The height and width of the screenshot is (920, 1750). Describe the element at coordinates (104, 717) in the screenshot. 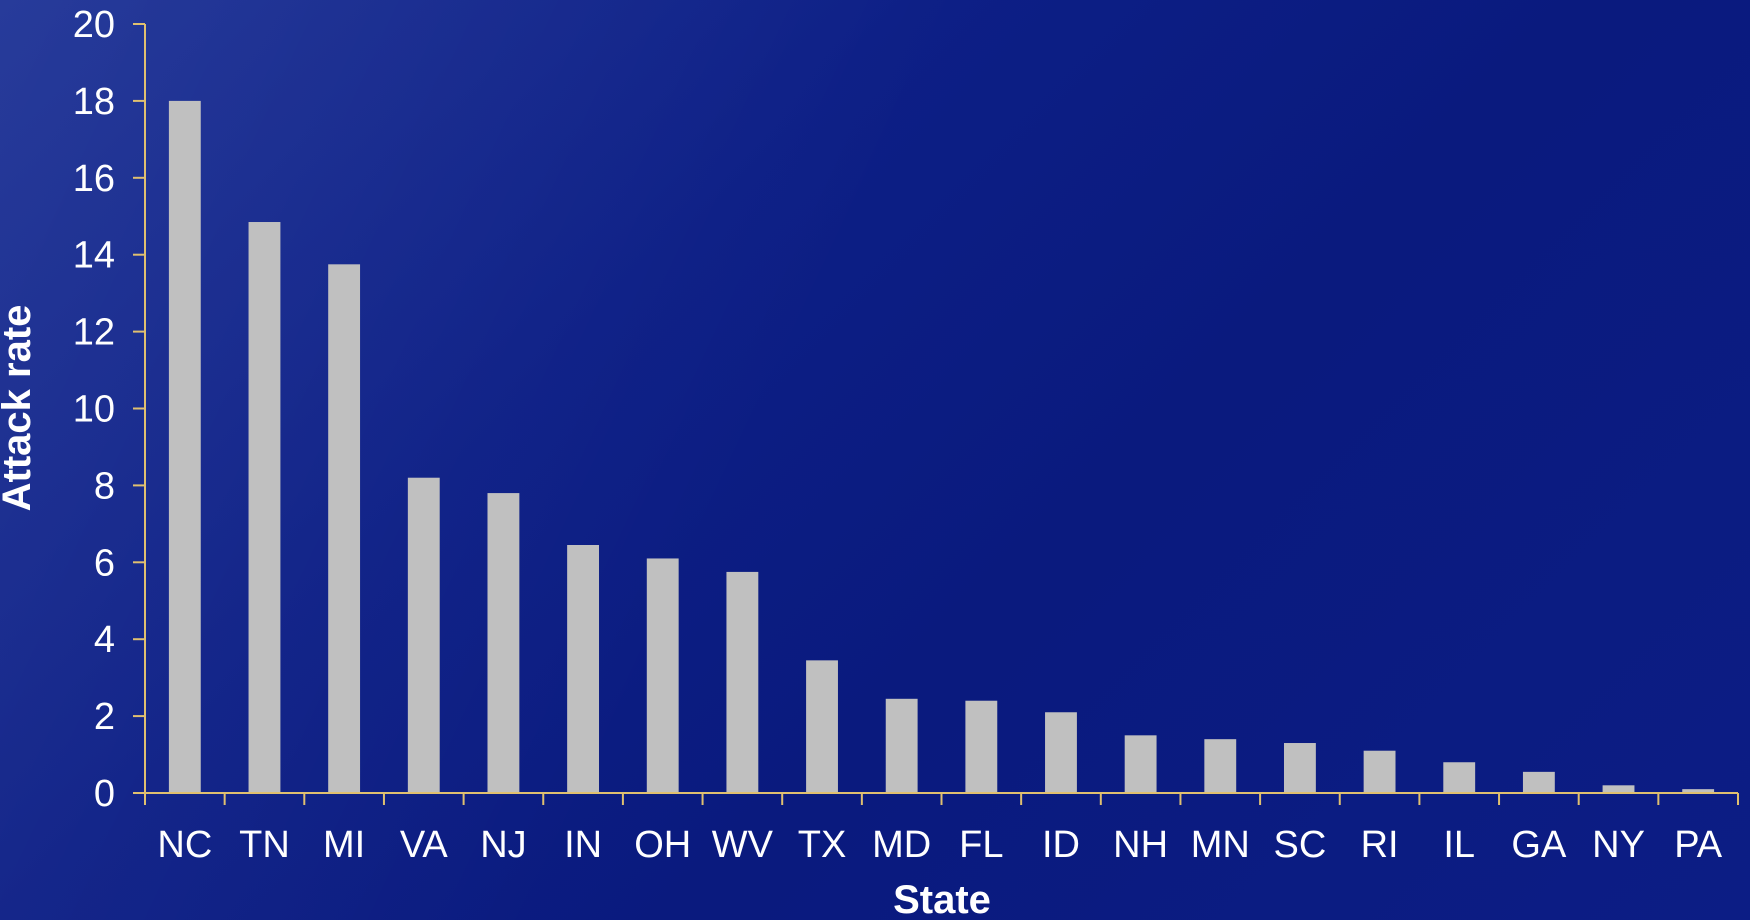

I see `y-tick-label: 2` at that location.